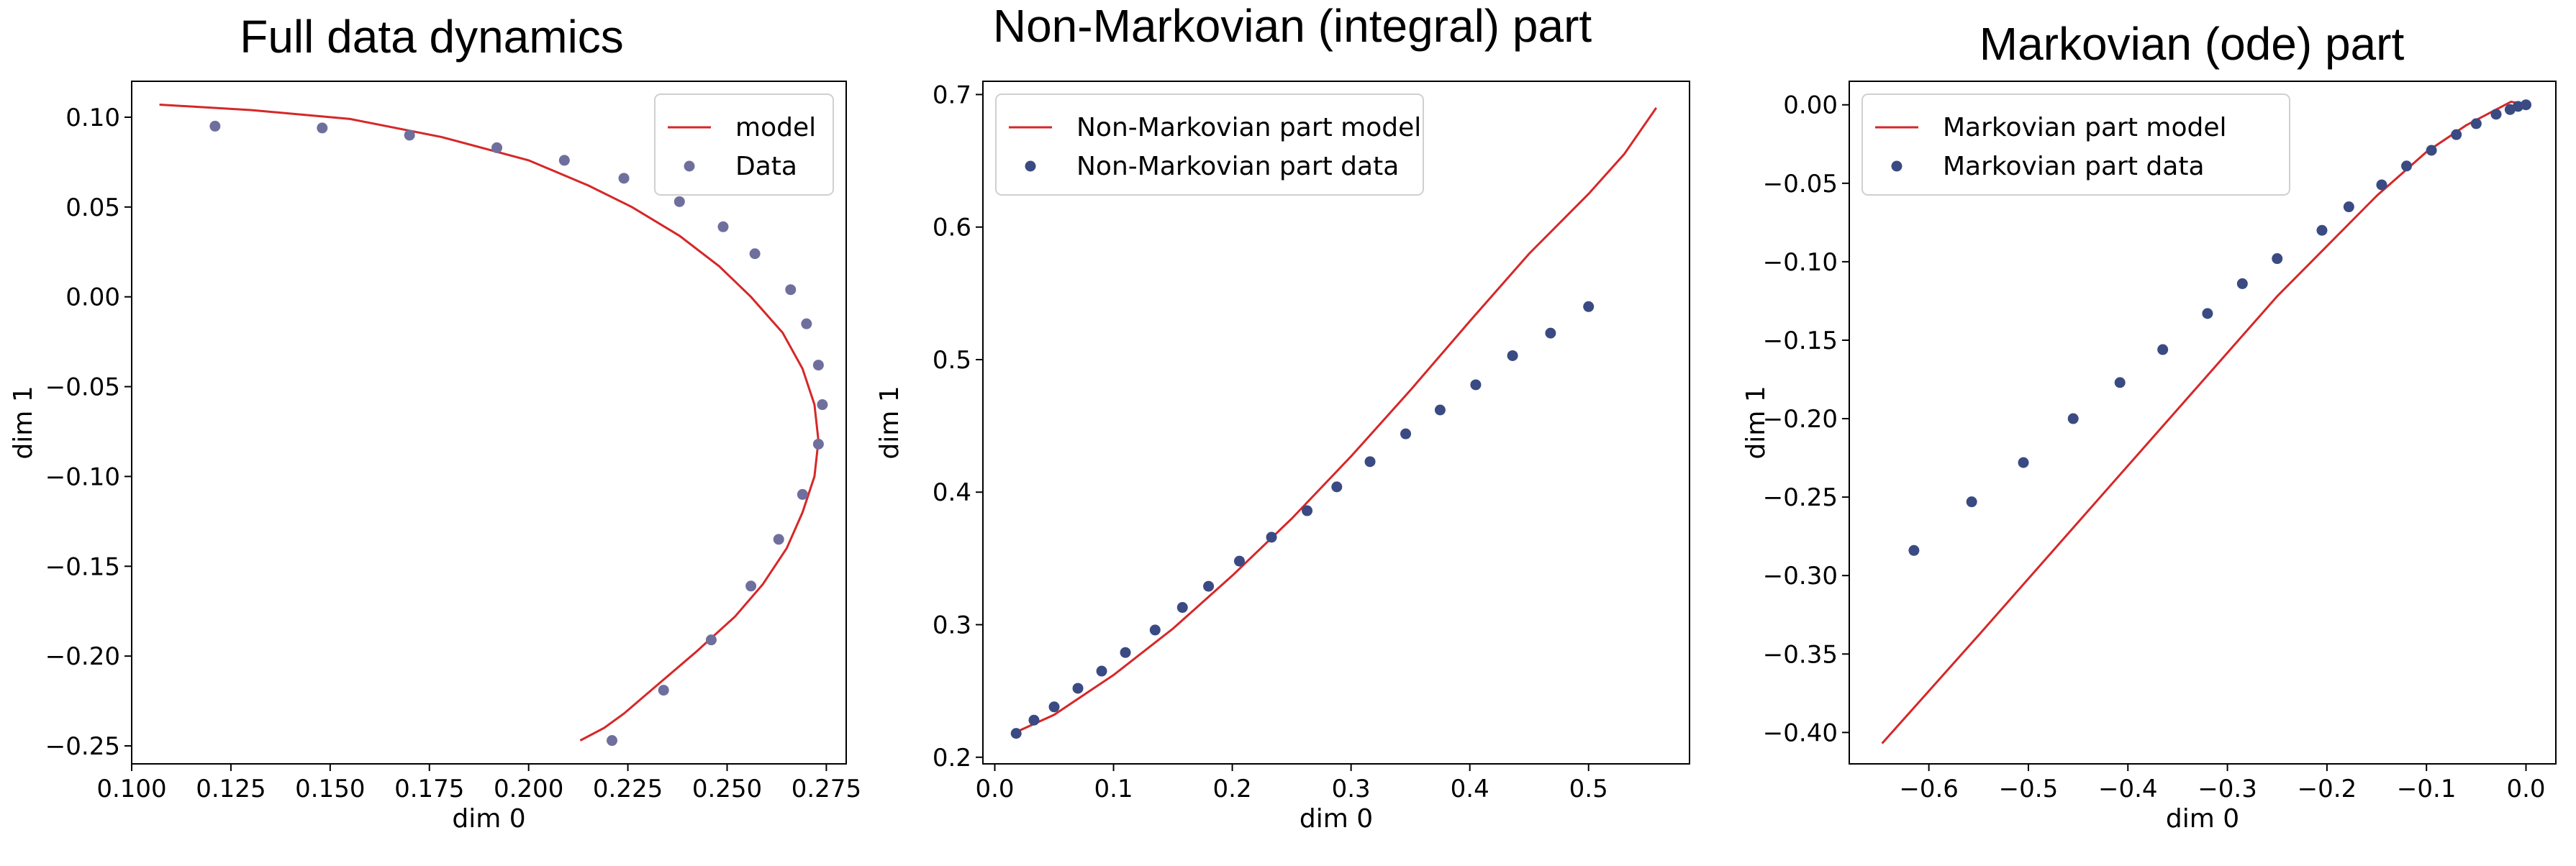  Describe the element at coordinates (775, 127) in the screenshot. I see `legend-entry: model` at that location.